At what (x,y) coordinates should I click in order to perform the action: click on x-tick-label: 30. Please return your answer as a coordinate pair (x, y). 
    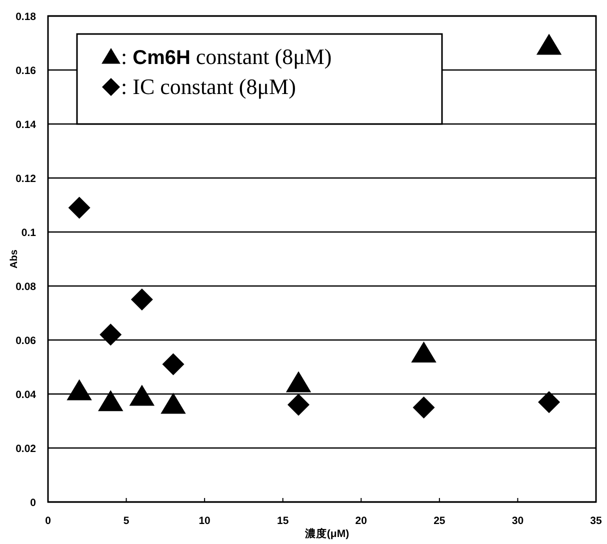
    Looking at the image, I should click on (518, 521).